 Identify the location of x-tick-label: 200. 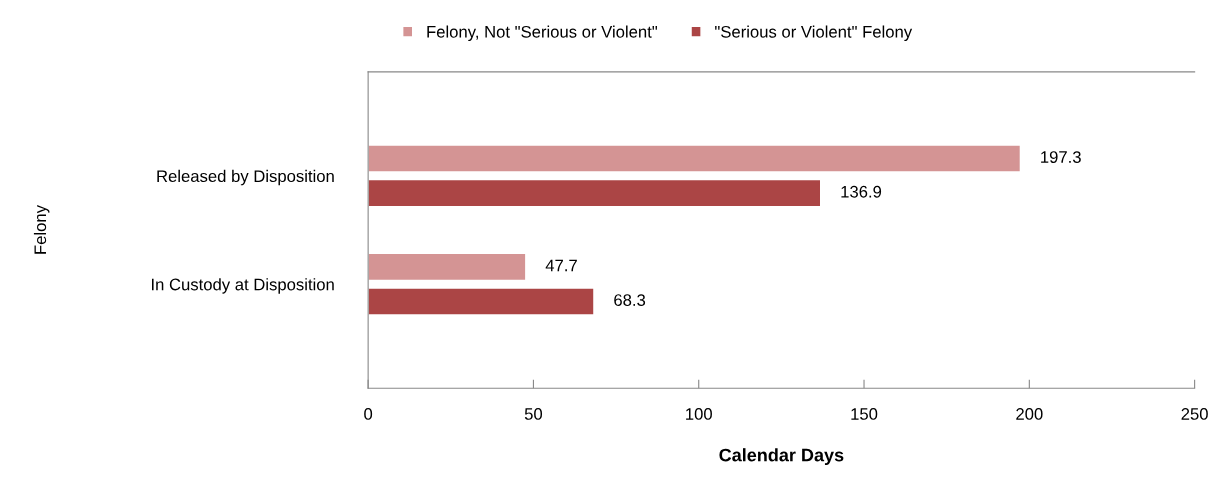
(1029, 414).